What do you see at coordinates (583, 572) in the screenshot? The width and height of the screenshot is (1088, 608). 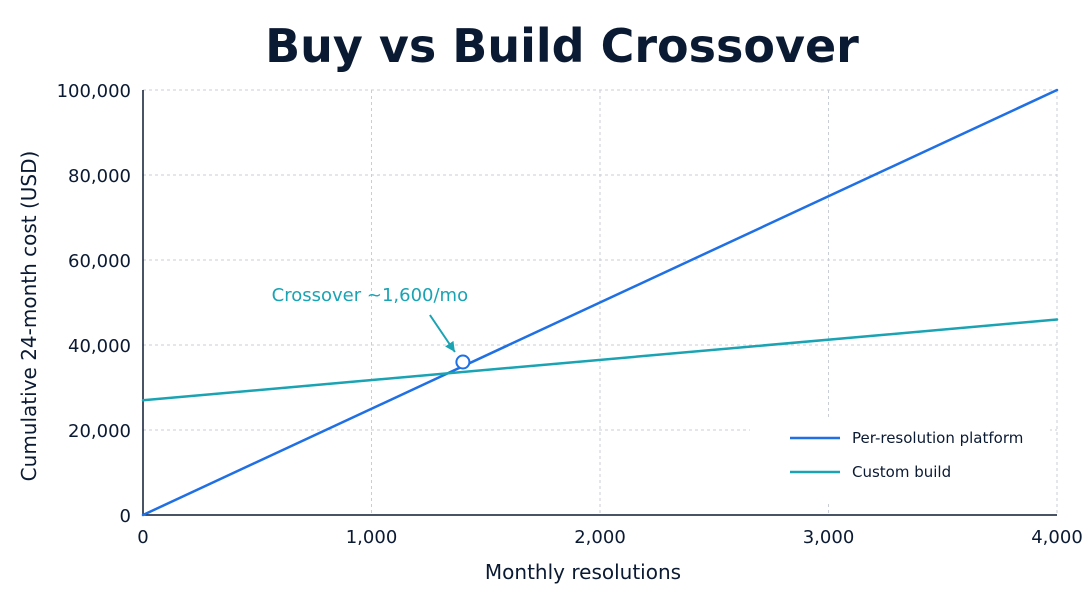 I see `x-axis-label: Monthly resolutions` at bounding box center [583, 572].